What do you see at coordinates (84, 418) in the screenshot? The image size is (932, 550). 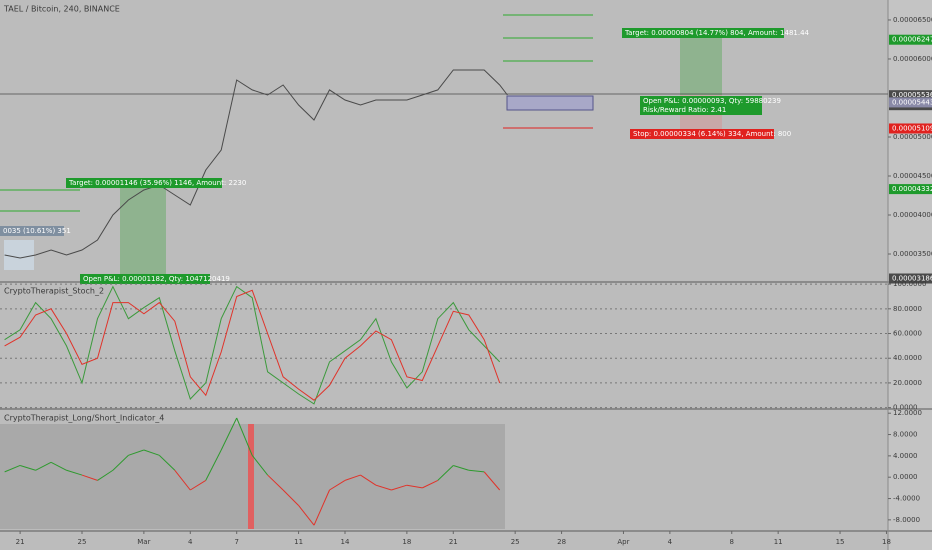 I see `indicator-title: CryptoTherapist_Long/Short_Indicator_4` at bounding box center [84, 418].